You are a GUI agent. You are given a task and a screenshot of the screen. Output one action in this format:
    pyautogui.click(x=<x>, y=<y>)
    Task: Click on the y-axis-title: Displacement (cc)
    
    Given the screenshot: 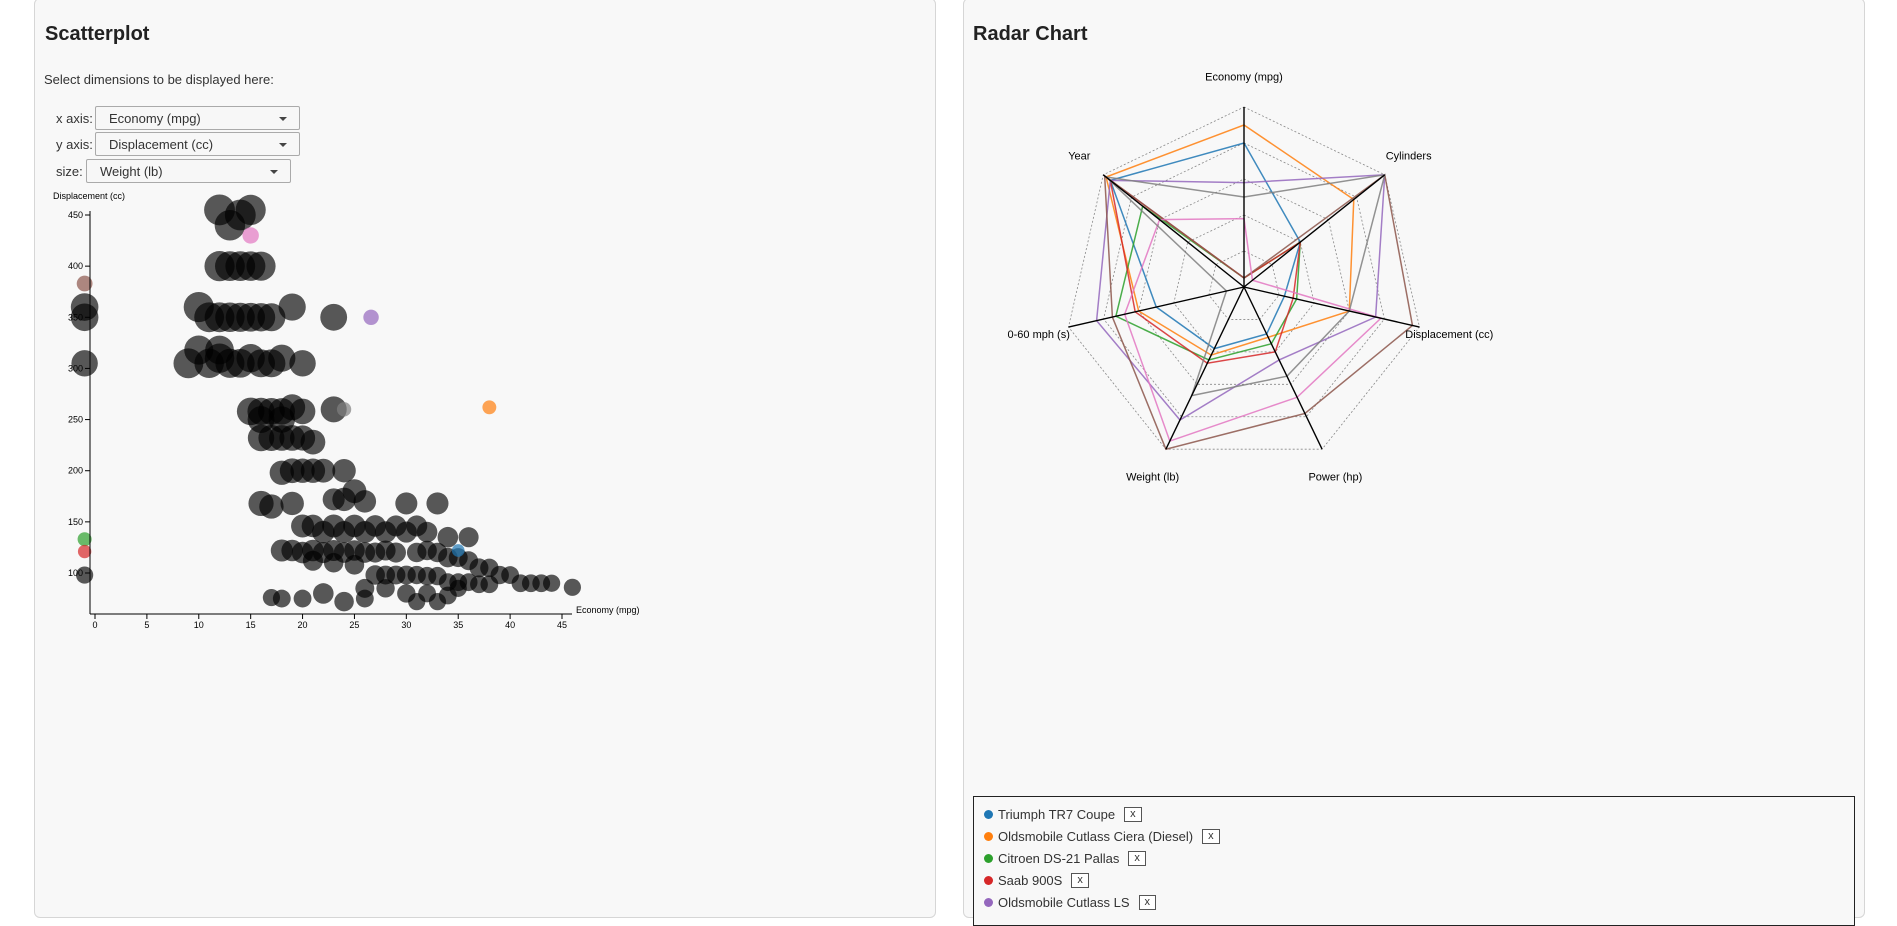 What is the action you would take?
    pyautogui.click(x=89, y=196)
    